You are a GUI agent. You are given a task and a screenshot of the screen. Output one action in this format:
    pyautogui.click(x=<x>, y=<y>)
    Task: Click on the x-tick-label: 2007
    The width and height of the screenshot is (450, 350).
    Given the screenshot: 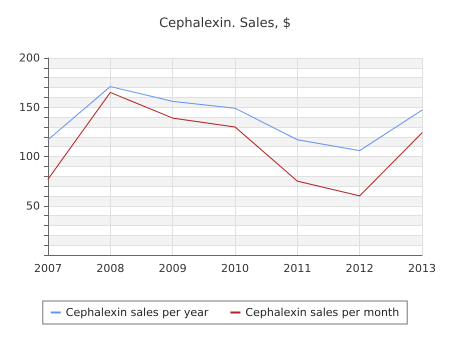 What is the action you would take?
    pyautogui.click(x=48, y=268)
    